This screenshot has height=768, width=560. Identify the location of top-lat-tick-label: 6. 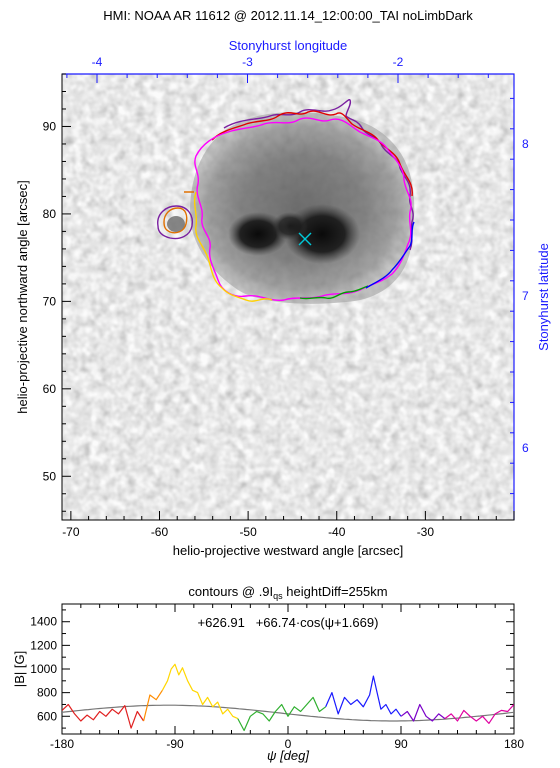
(525, 448).